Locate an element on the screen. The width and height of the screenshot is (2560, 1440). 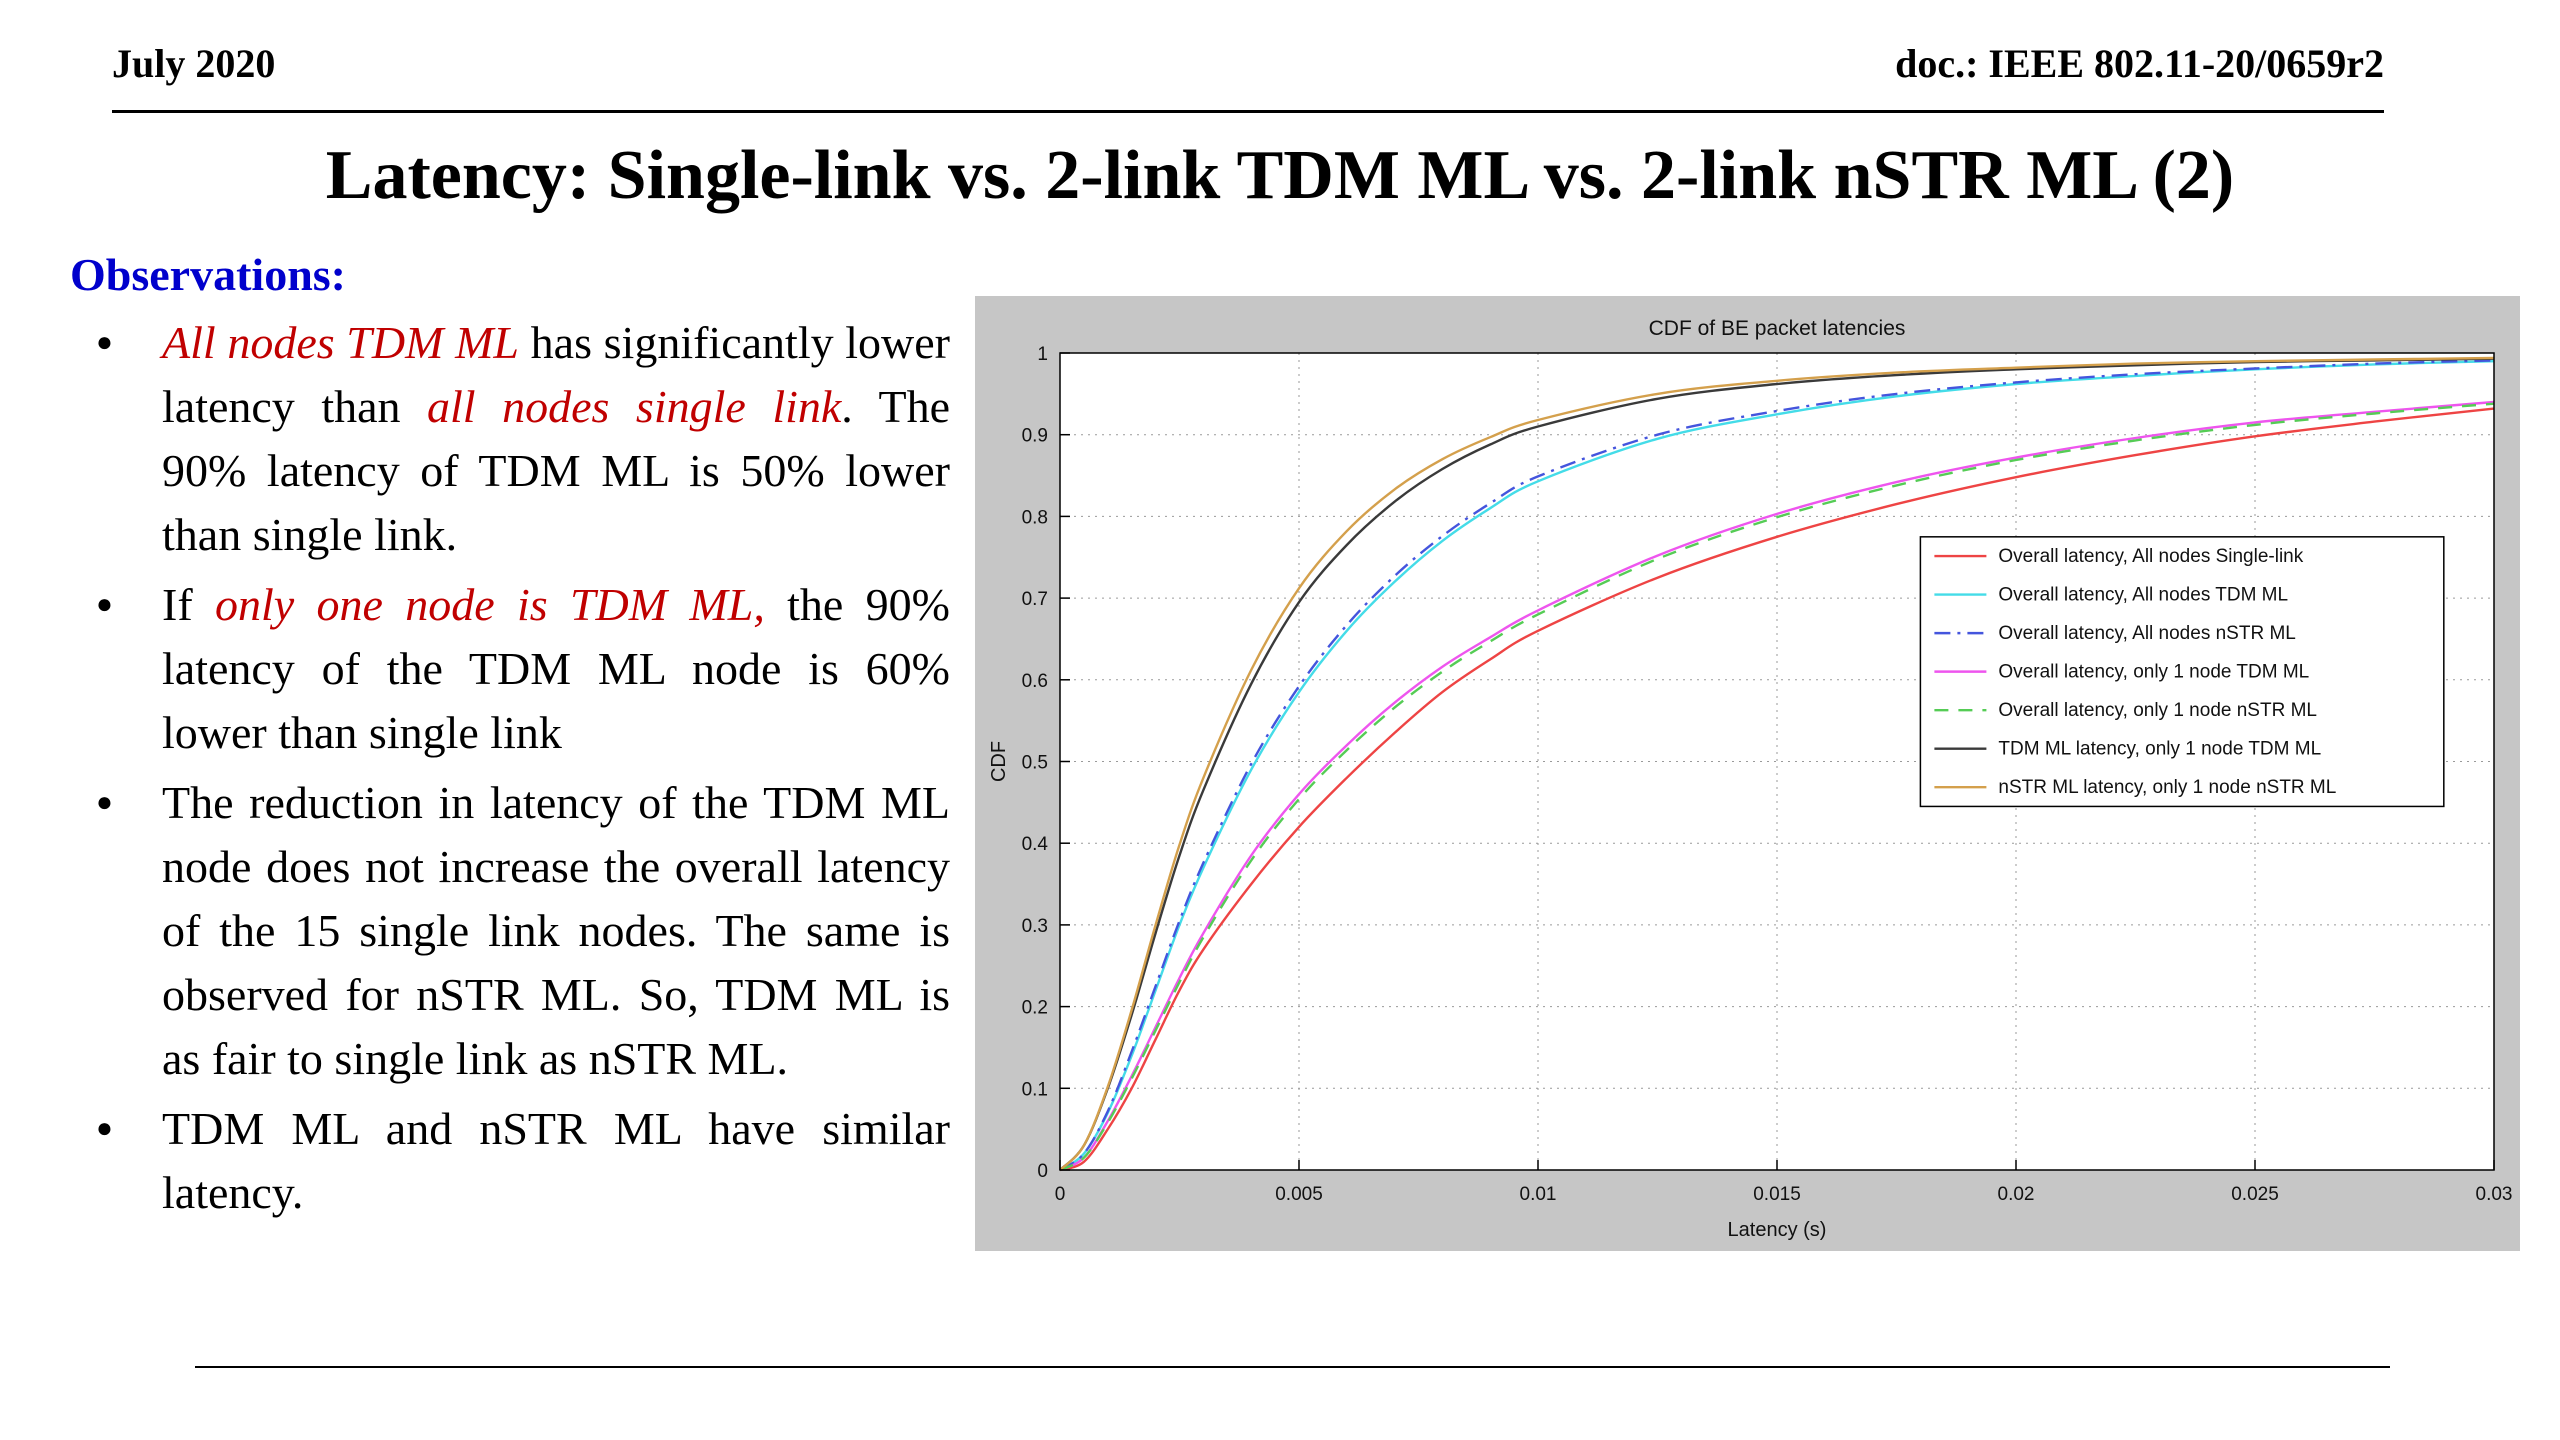
x-tick-label: 0 is located at coordinates (1060, 1194).